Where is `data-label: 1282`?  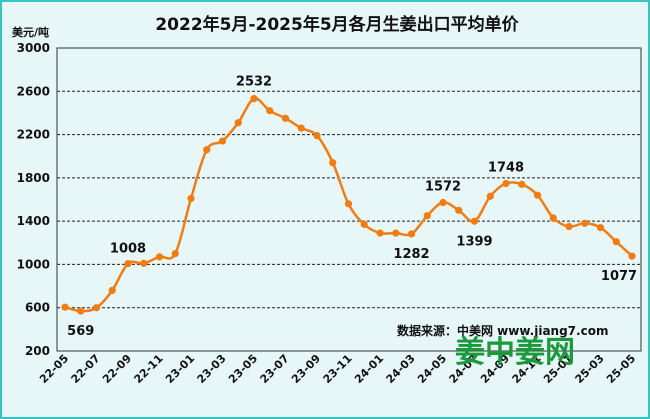 data-label: 1282 is located at coordinates (411, 254).